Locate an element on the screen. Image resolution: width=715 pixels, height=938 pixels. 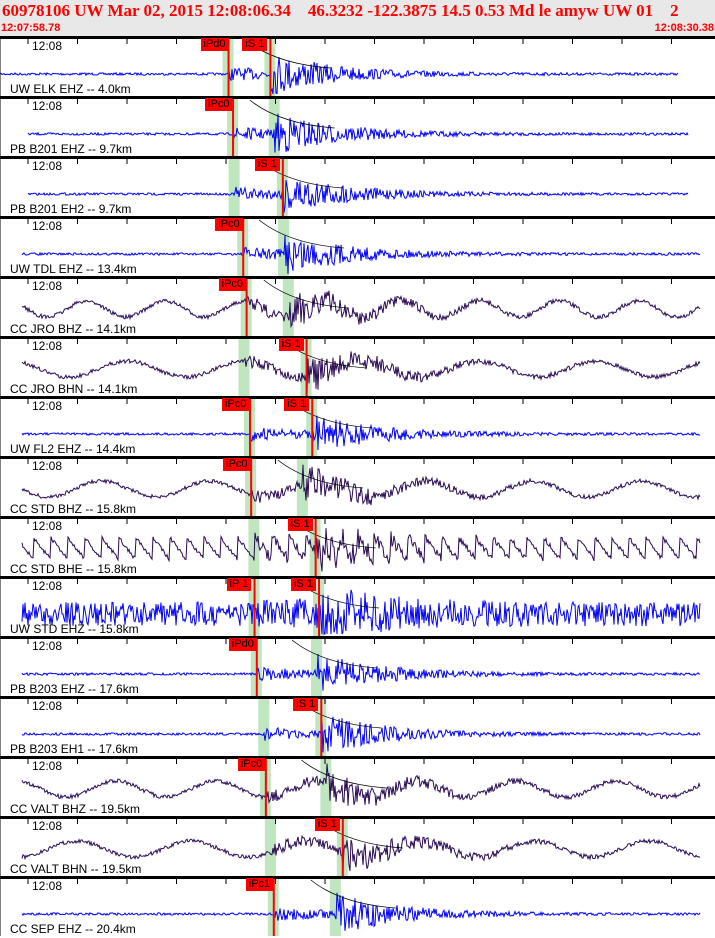
trace-row: 12:08 UW TDL EHZ -- 13.4km iPc0 is located at coordinates (357, 246).